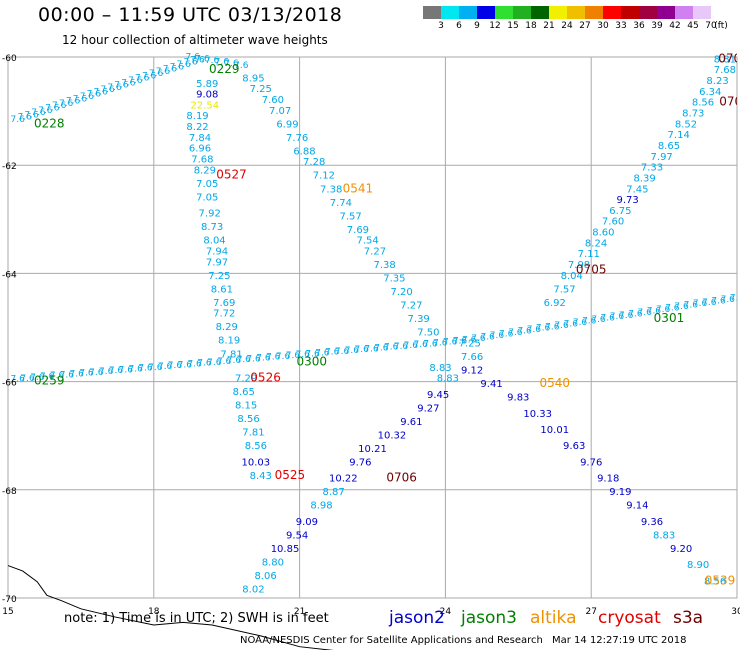 This screenshot has width=740, height=650. I want to click on swh-value-label: 7.29, so click(246, 379).